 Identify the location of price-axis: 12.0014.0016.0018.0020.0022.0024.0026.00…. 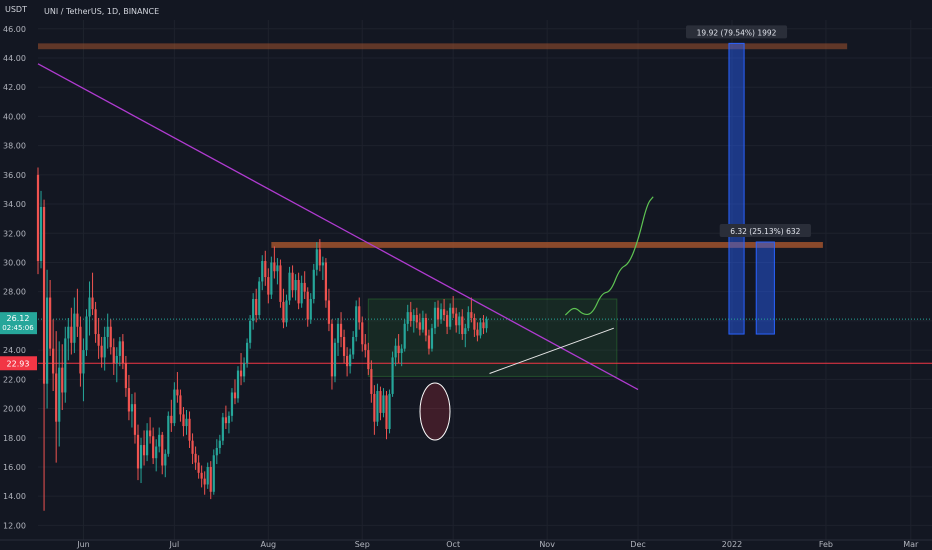
(14, 278).